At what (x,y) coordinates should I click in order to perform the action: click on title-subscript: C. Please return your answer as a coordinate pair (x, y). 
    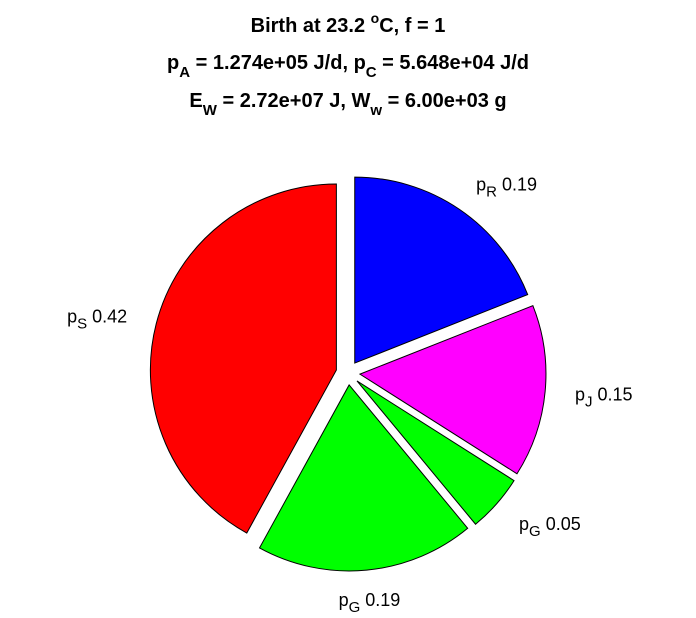
    Looking at the image, I should click on (371, 72).